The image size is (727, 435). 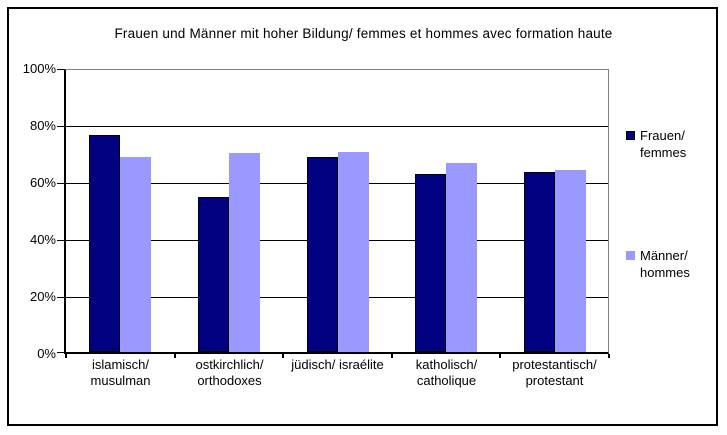 What do you see at coordinates (42, 296) in the screenshot?
I see `y-tick-label-20: 20%` at bounding box center [42, 296].